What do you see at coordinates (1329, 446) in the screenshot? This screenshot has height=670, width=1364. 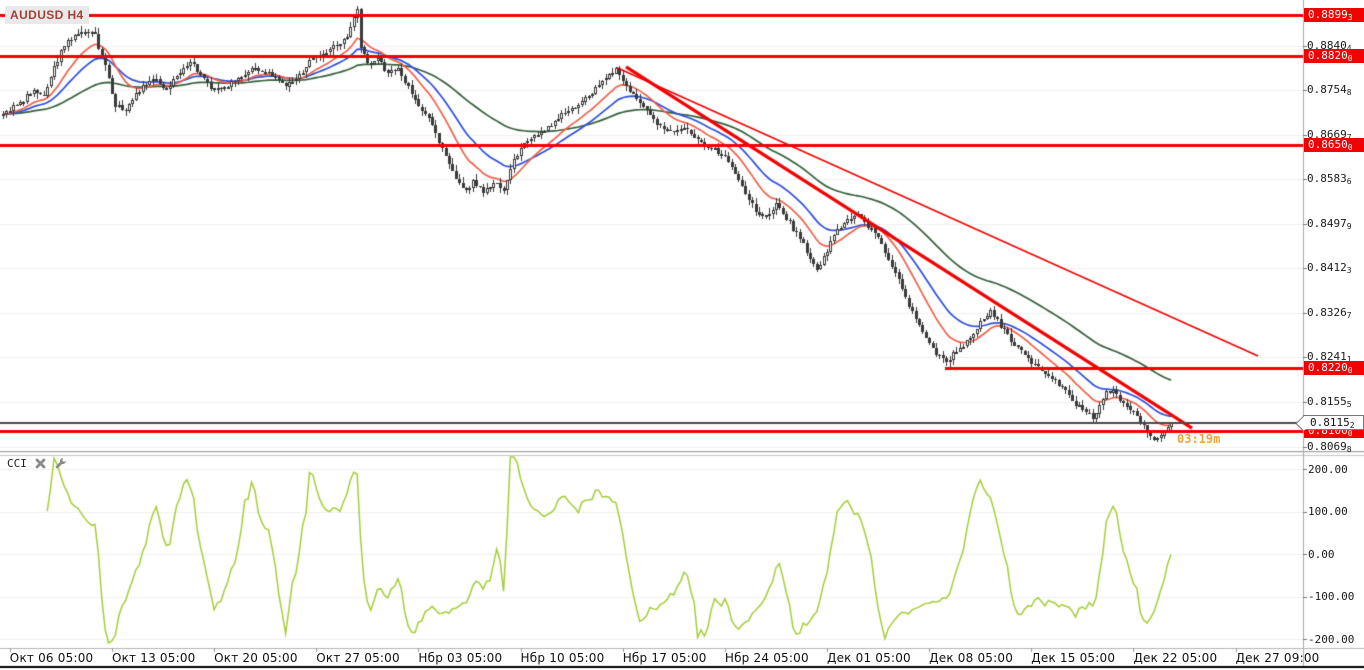 I see `price-tick-label: 0.80698` at bounding box center [1329, 446].